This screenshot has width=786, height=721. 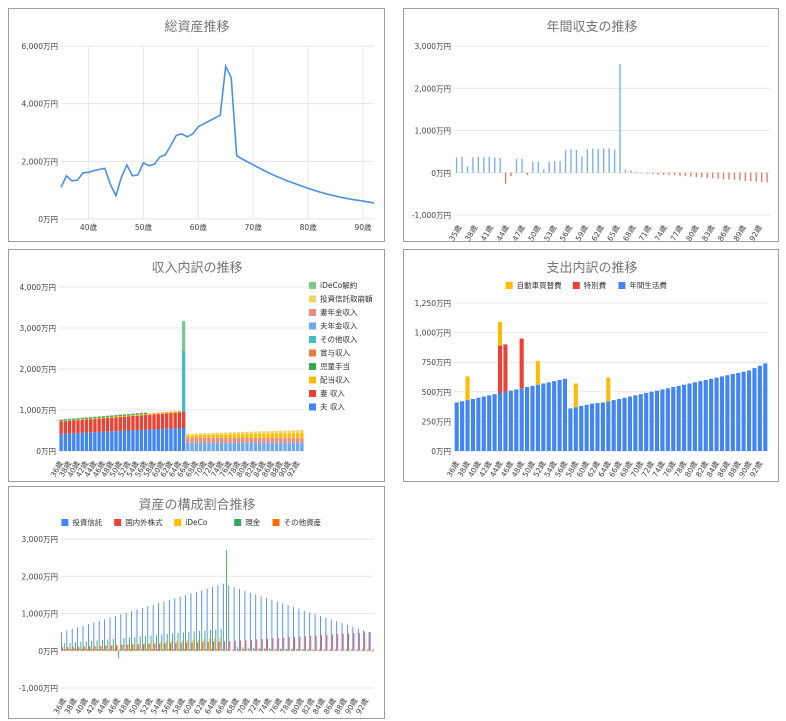 What do you see at coordinates (660, 233) in the screenshot?
I see `x-tick-label: 74歳` at bounding box center [660, 233].